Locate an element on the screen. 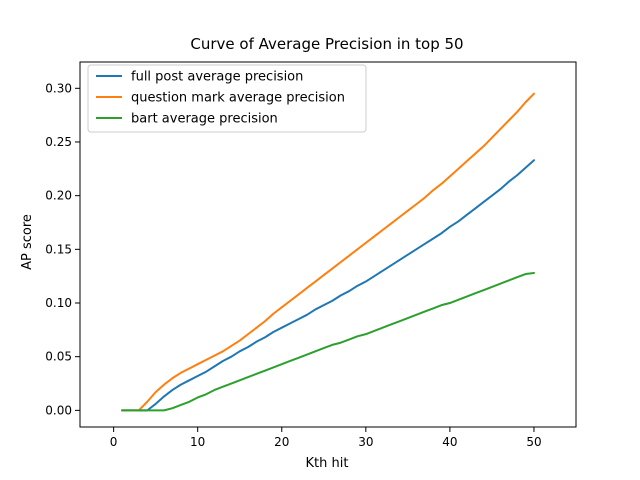 The height and width of the screenshot is (480, 640). legend-box is located at coordinates (227, 98).